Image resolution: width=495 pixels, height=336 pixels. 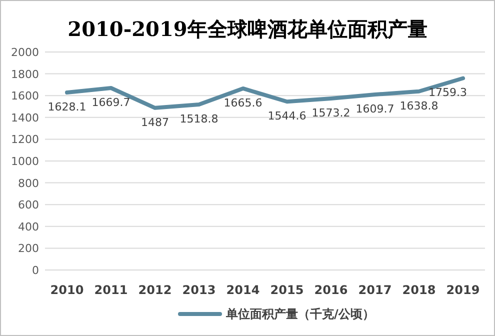 What do you see at coordinates (248, 29) in the screenshot?
I see `chart-title: 2010-2019年全球啤酒花单位面积产量` at bounding box center [248, 29].